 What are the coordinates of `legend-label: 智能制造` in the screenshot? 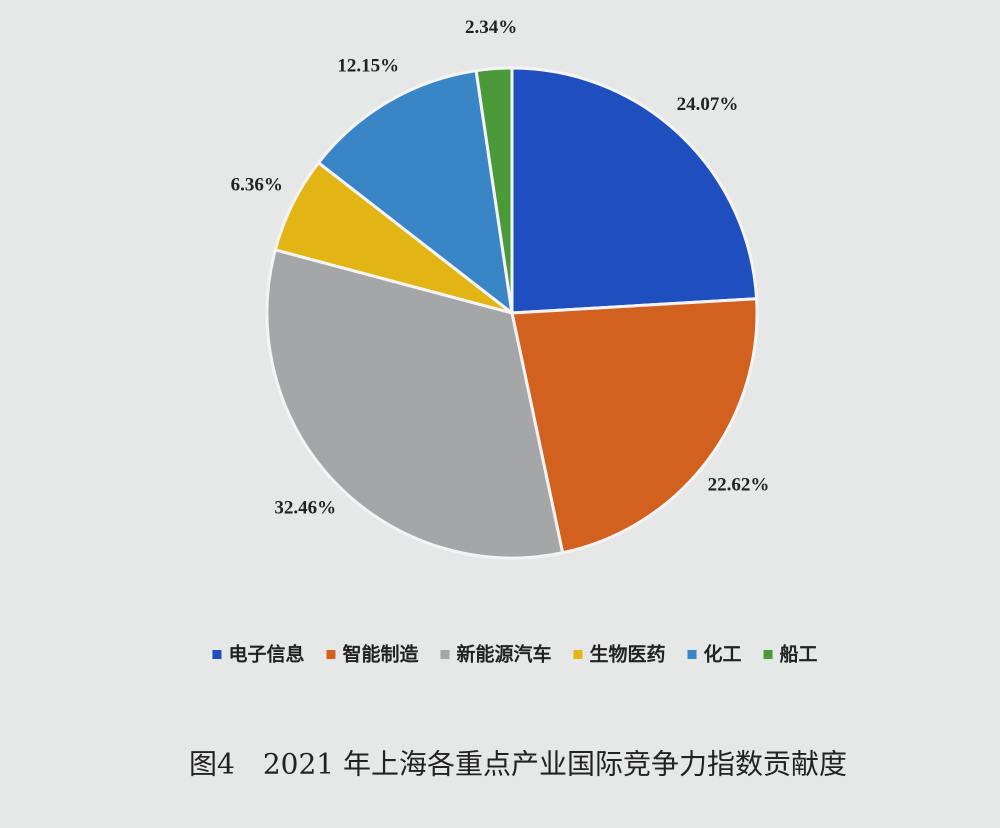 It's located at (380, 654).